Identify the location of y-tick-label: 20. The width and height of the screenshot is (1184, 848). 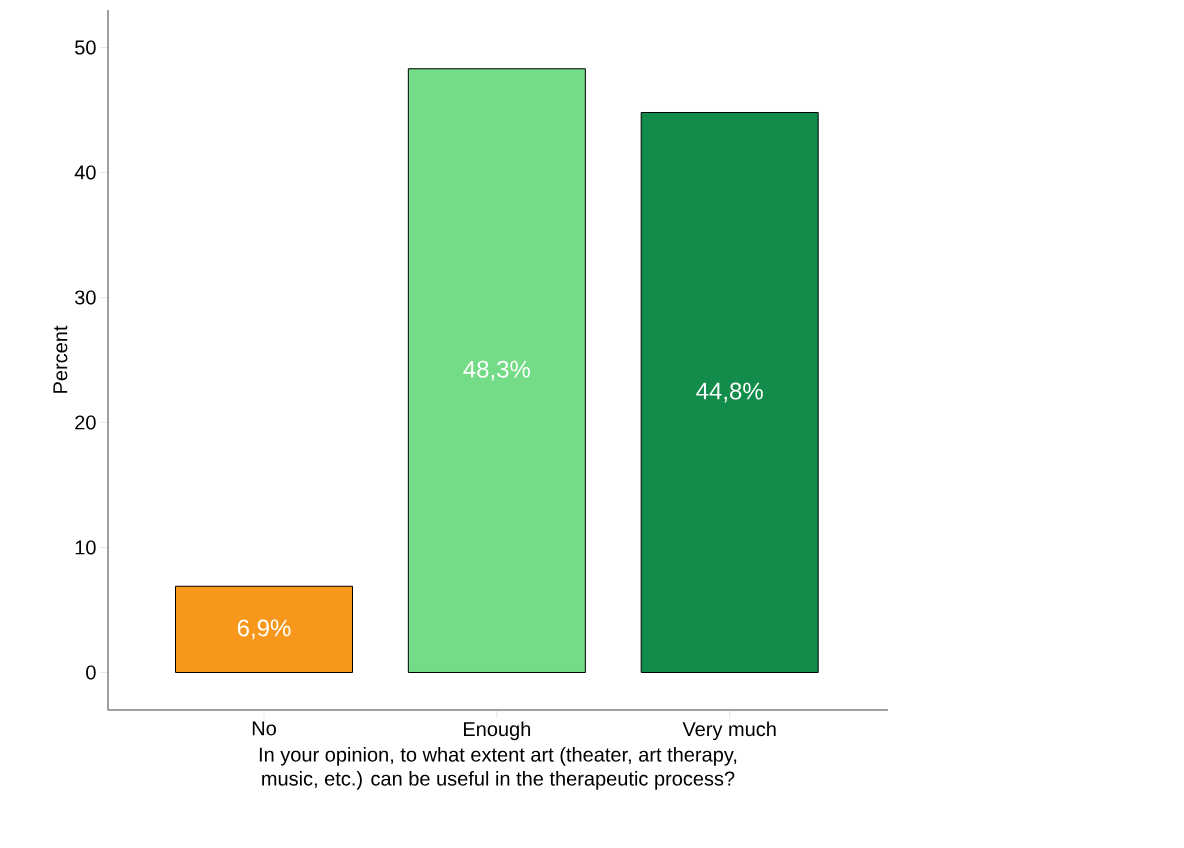
(85, 422).